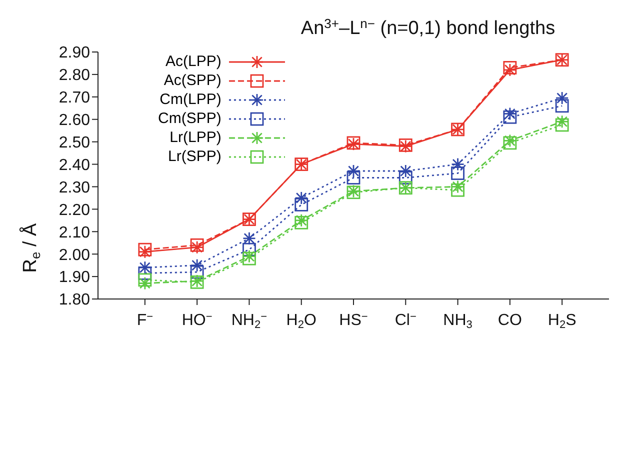  I want to click on x-tick-label: NH$_{3}$, so click(457, 322).